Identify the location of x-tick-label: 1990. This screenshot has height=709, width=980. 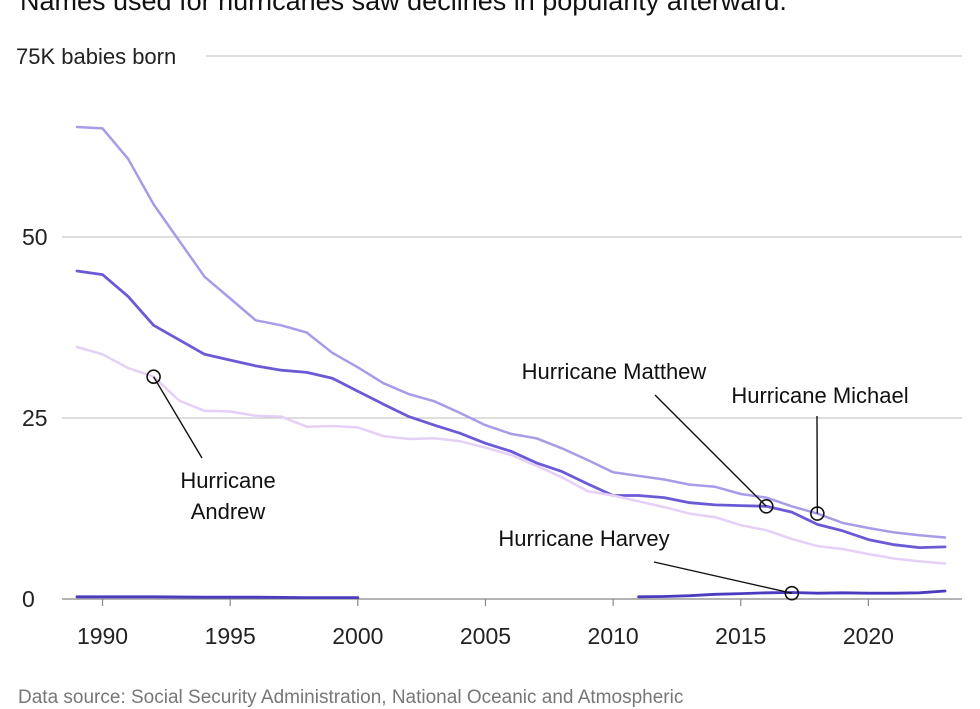
(102, 636).